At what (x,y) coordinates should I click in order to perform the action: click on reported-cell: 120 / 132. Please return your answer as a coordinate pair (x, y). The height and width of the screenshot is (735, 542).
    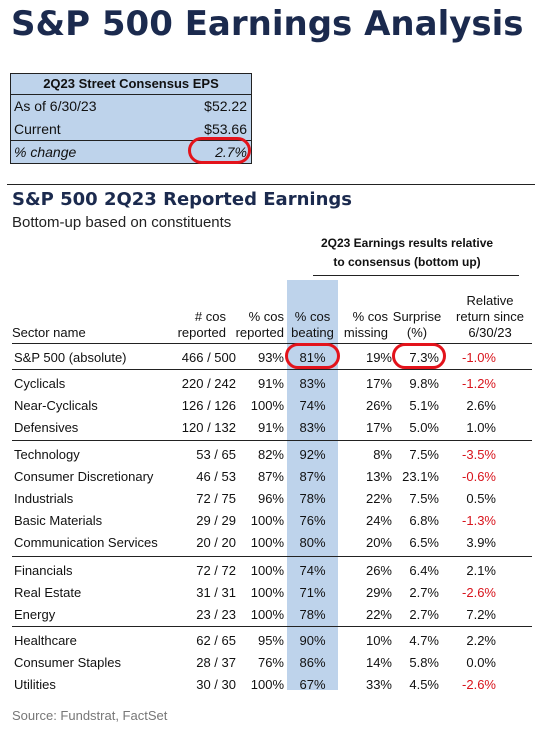
    Looking at the image, I should click on (208, 427).